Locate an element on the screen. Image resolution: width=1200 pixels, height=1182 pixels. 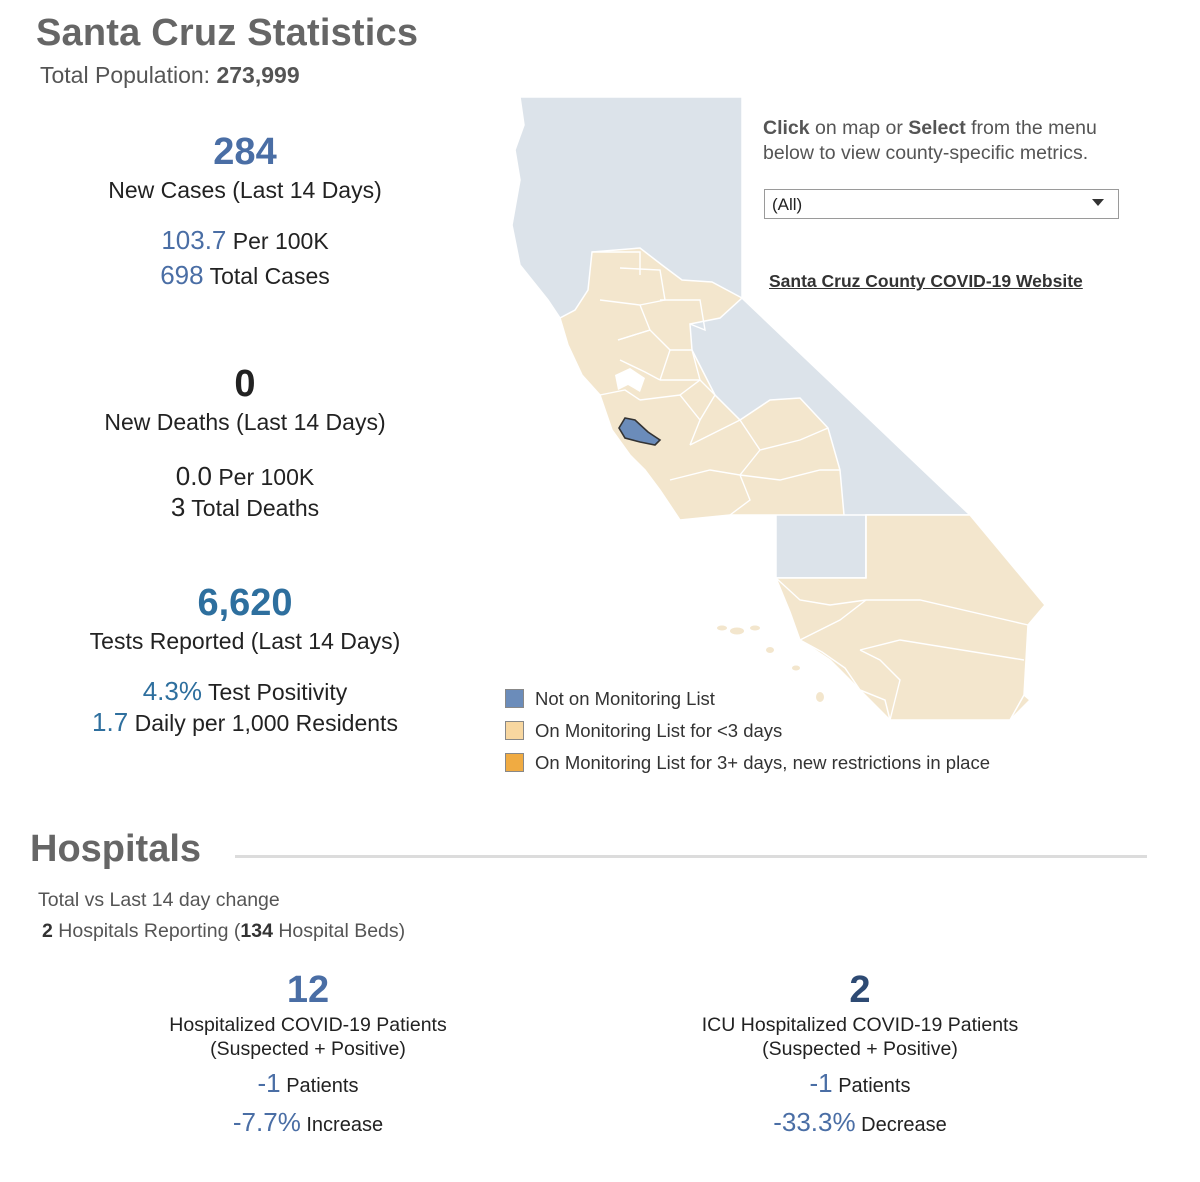
icu-patients-change: -1 Patients is located at coordinates (860, 1084).